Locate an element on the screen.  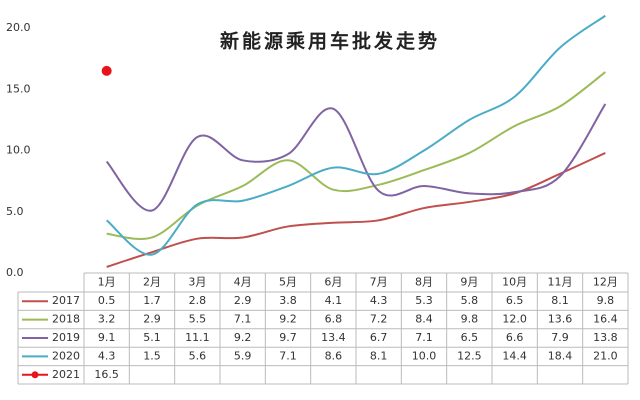
x-tick-label: 4月 is located at coordinates (243, 282).